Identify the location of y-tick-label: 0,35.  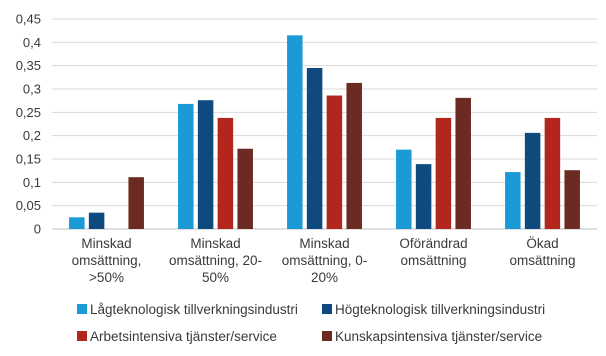
(28, 65).